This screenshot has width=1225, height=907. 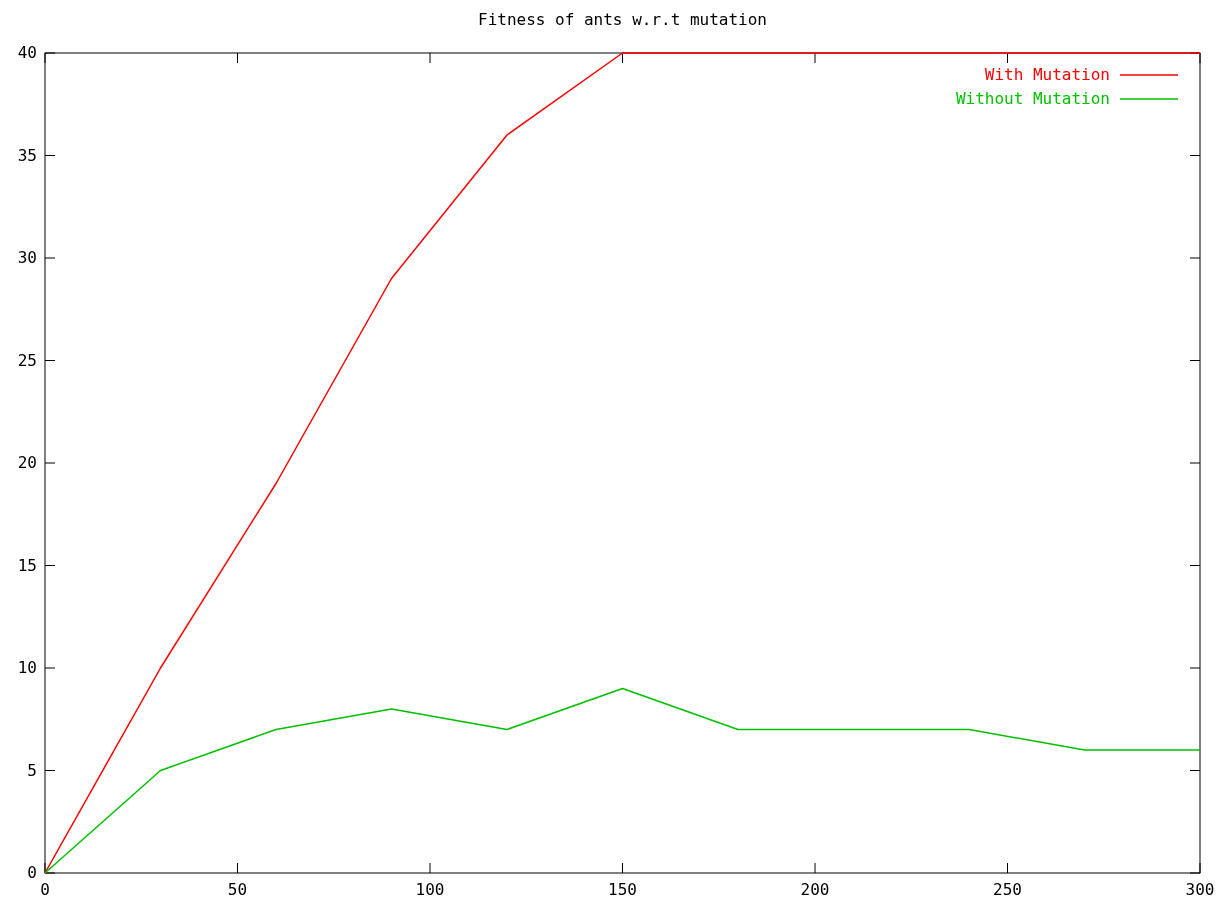 I want to click on legend-label: With Mutation, so click(x=1047, y=74).